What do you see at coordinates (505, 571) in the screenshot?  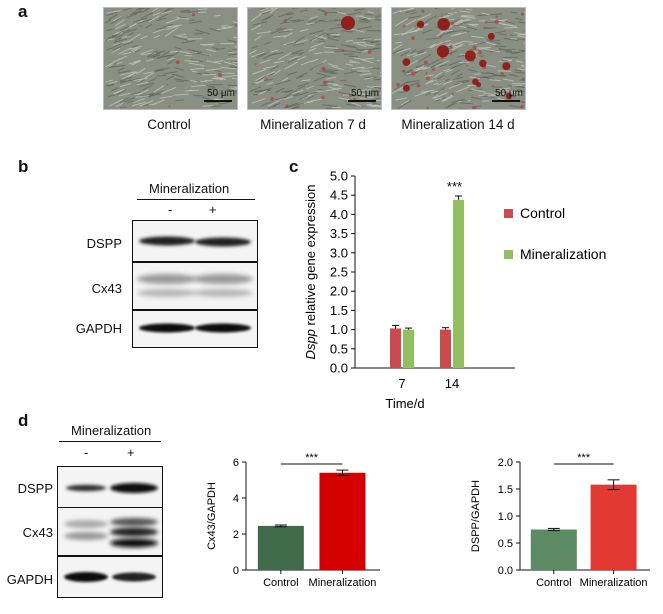 I see `d-y-tick-label: 0.0` at bounding box center [505, 571].